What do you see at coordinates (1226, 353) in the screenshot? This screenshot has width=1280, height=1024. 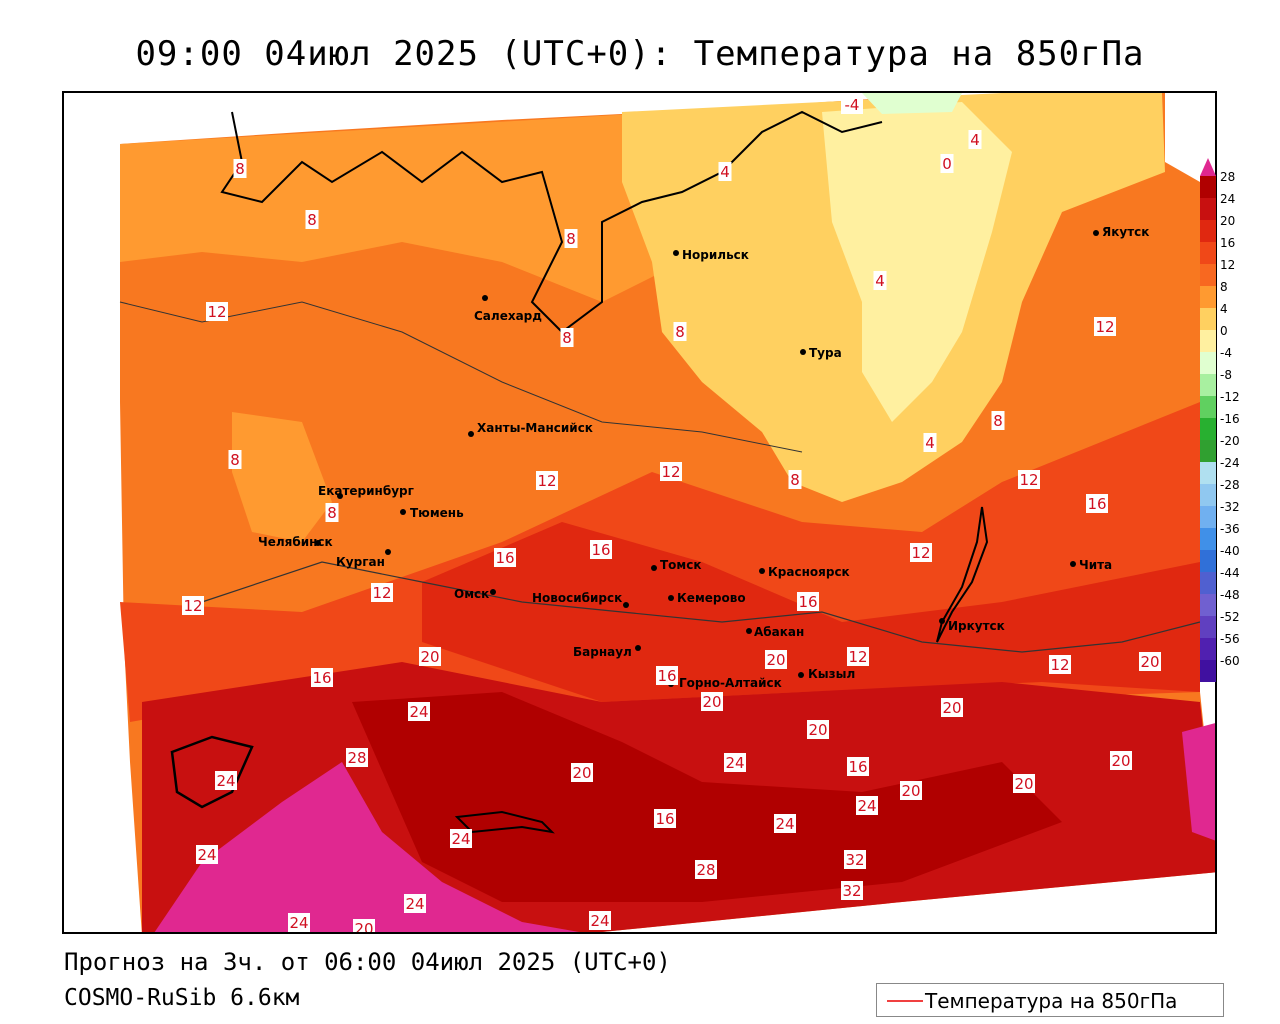 I see `colorbar-tick-label: -4` at bounding box center [1226, 353].